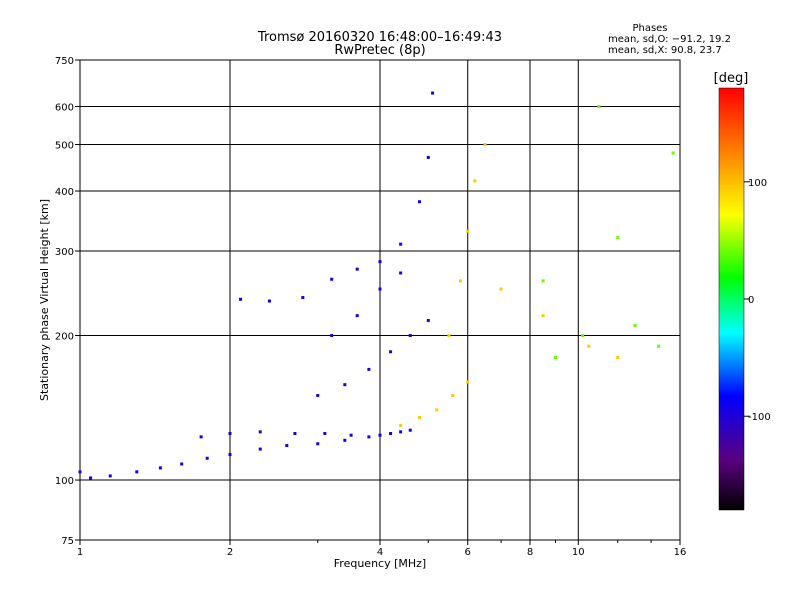 This screenshot has height=600, width=800. I want to click on chart-title: Tromsø 20160320 16:48:00–16:49:43, so click(379, 37).